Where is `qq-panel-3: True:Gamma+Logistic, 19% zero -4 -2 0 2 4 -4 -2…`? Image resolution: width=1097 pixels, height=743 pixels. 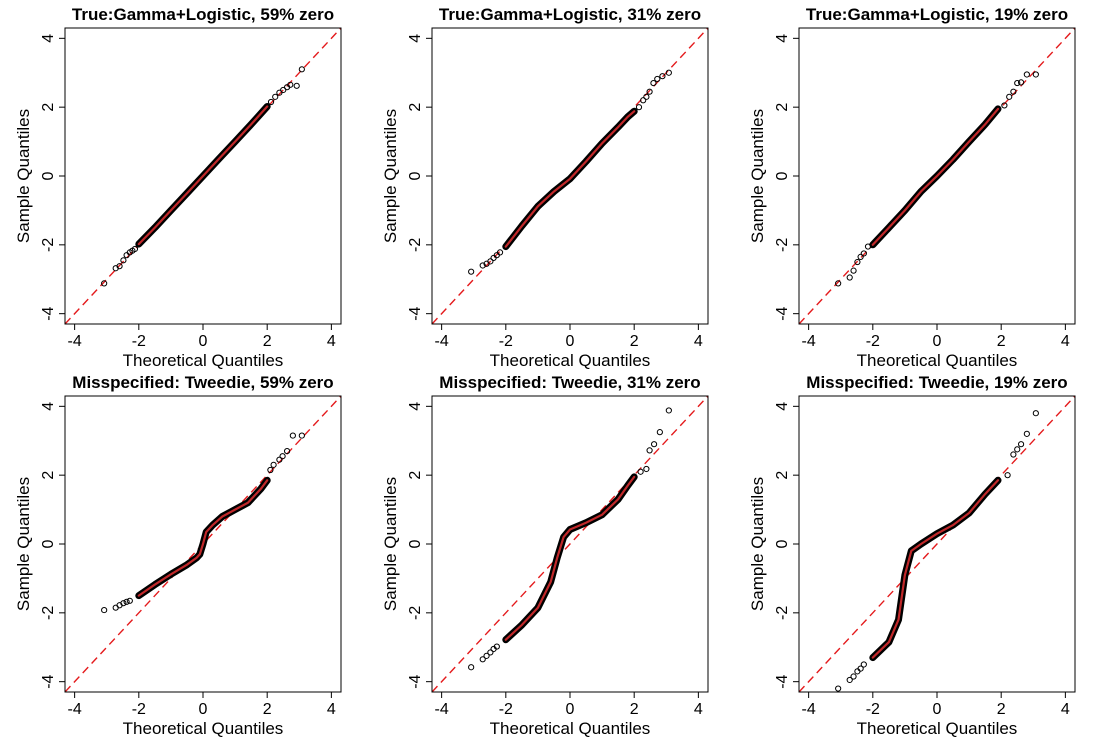
qq-panel-3: True:Gamma+Logistic, 19% zero -4 -2 0 2 4 -4 -2… is located at coordinates (912, 187).